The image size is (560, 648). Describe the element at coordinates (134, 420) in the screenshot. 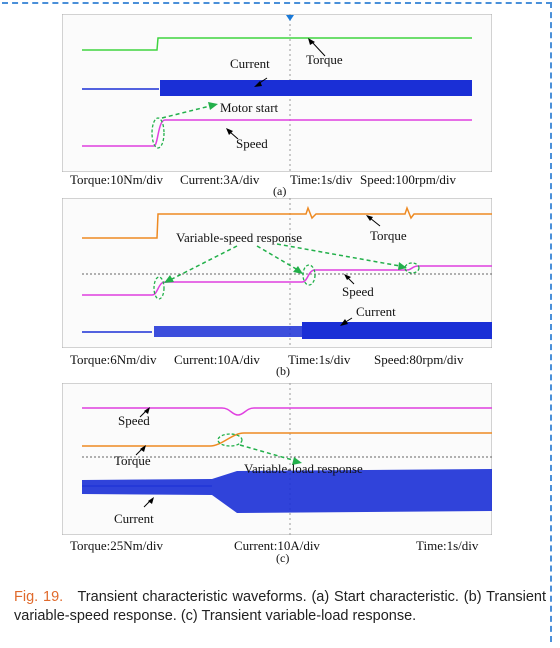

I see `speed-label-c: Speed` at that location.